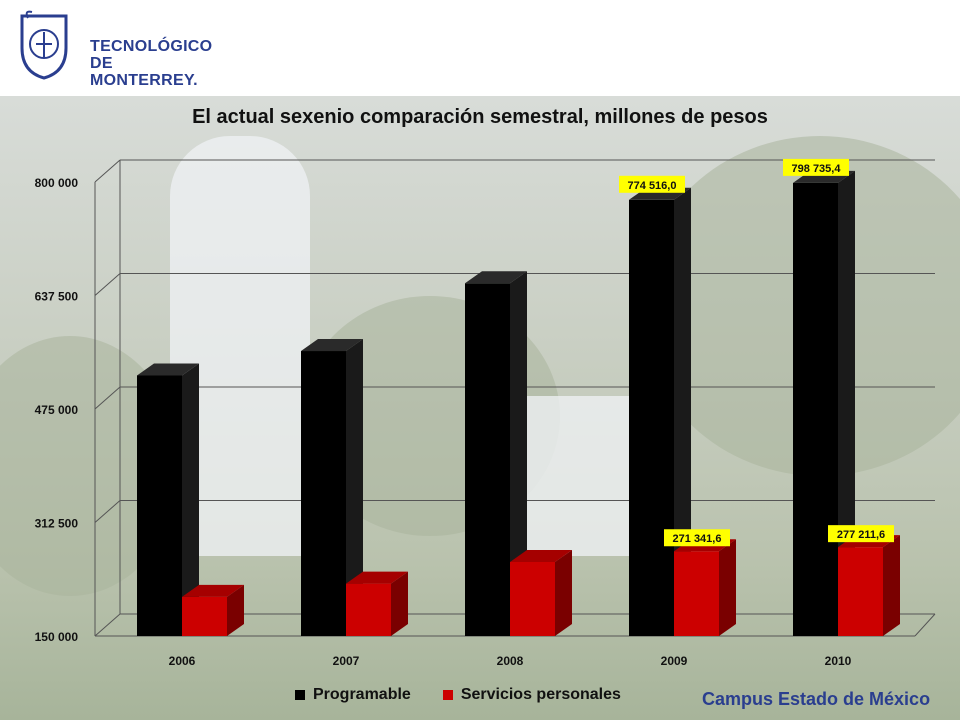 The width and height of the screenshot is (960, 720). What do you see at coordinates (727, 587) in the screenshot?
I see `bar-servicios-2009-side` at bounding box center [727, 587].